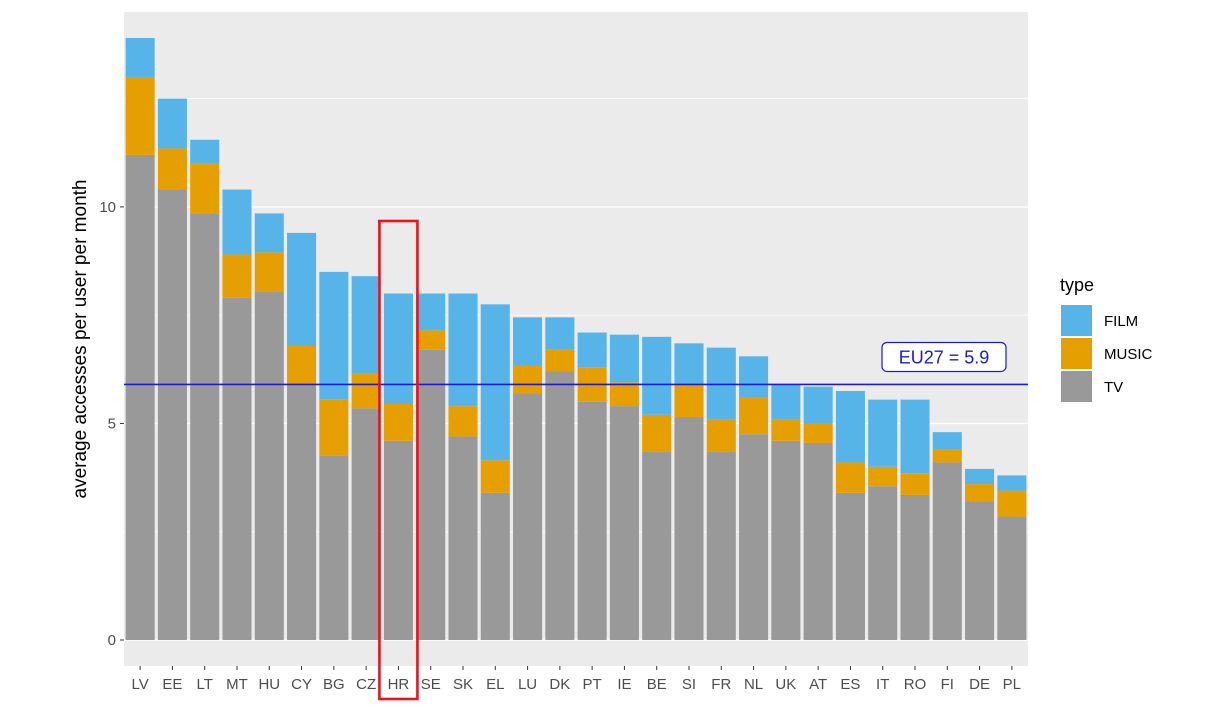  Describe the element at coordinates (366, 391) in the screenshot. I see `bar-cz-music` at that location.